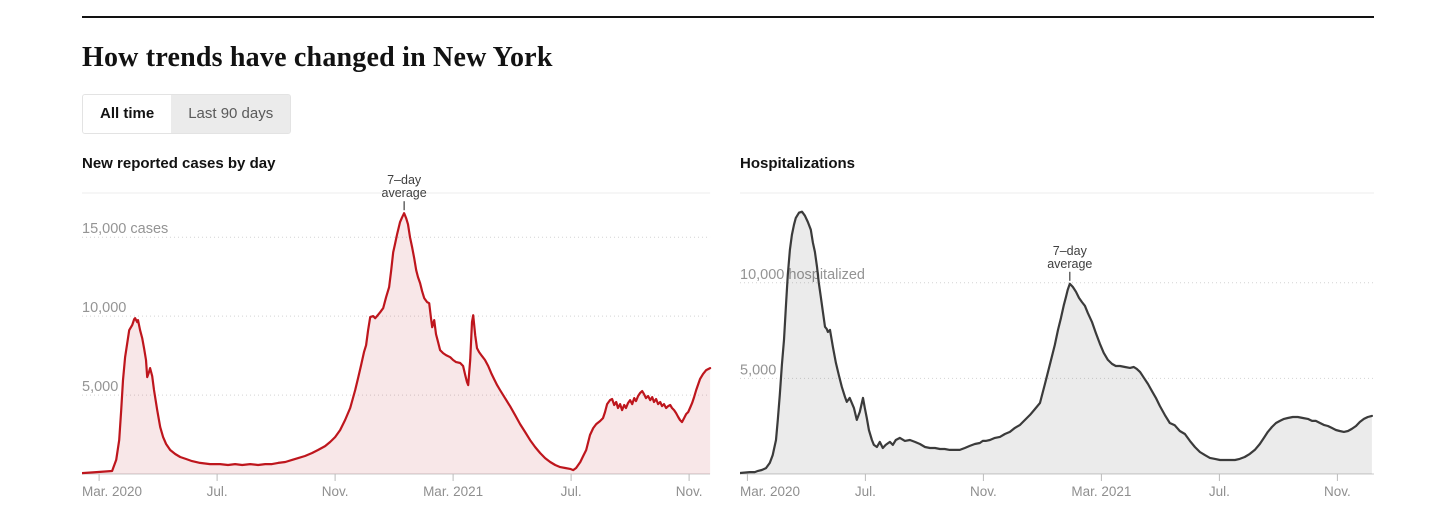 The width and height of the screenshot is (1456, 528). Describe the element at coordinates (802, 275) in the screenshot. I see `y-axis-label: 10,000 hospitalized` at that location.